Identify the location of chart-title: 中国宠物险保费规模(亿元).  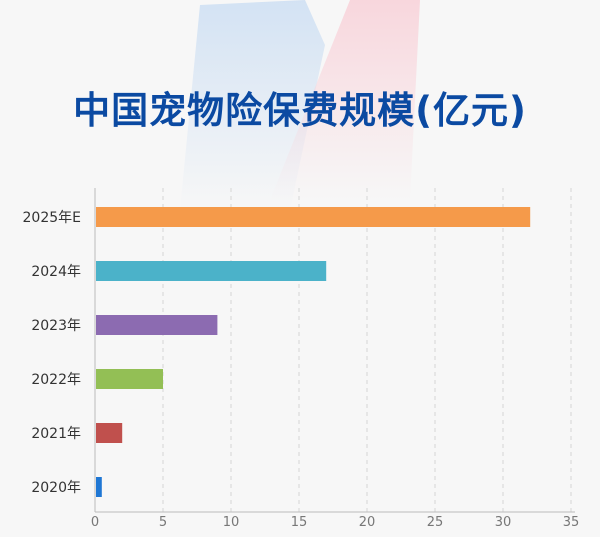
(300, 110).